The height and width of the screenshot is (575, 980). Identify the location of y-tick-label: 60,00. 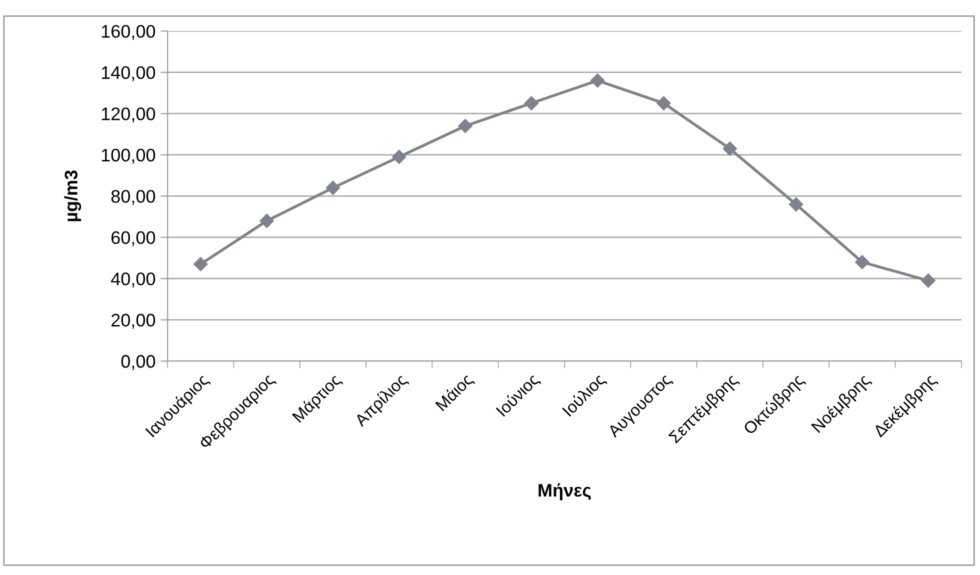
(134, 238).